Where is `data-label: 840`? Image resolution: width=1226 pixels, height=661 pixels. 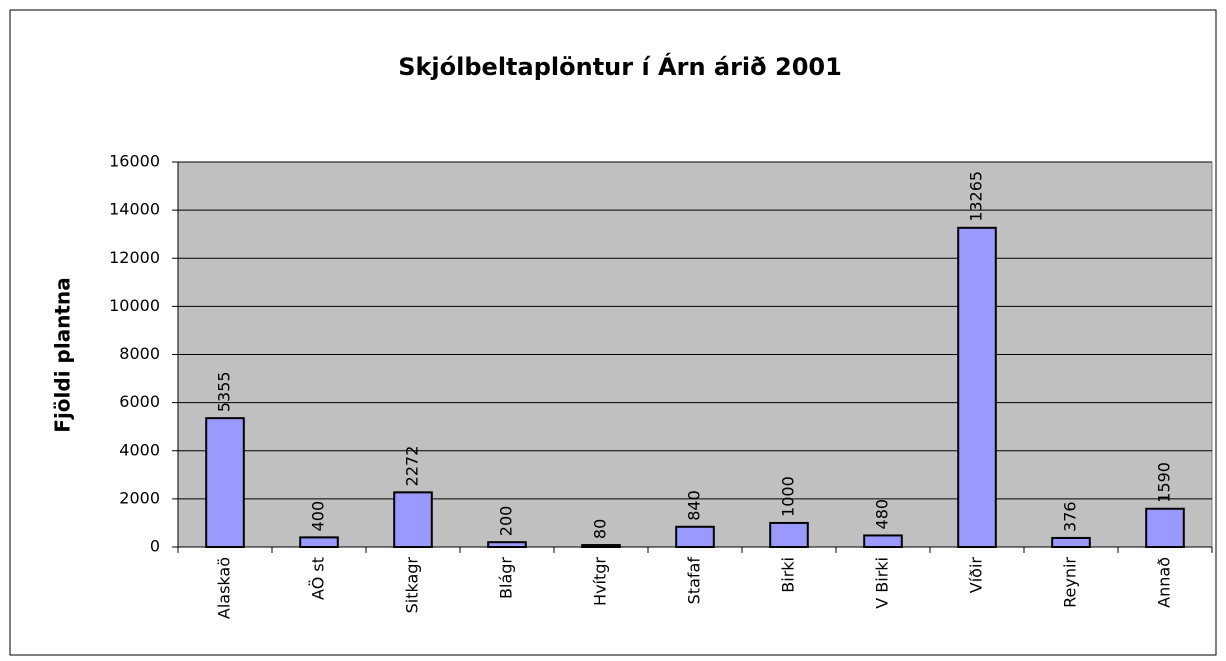
data-label: 840 is located at coordinates (694, 505).